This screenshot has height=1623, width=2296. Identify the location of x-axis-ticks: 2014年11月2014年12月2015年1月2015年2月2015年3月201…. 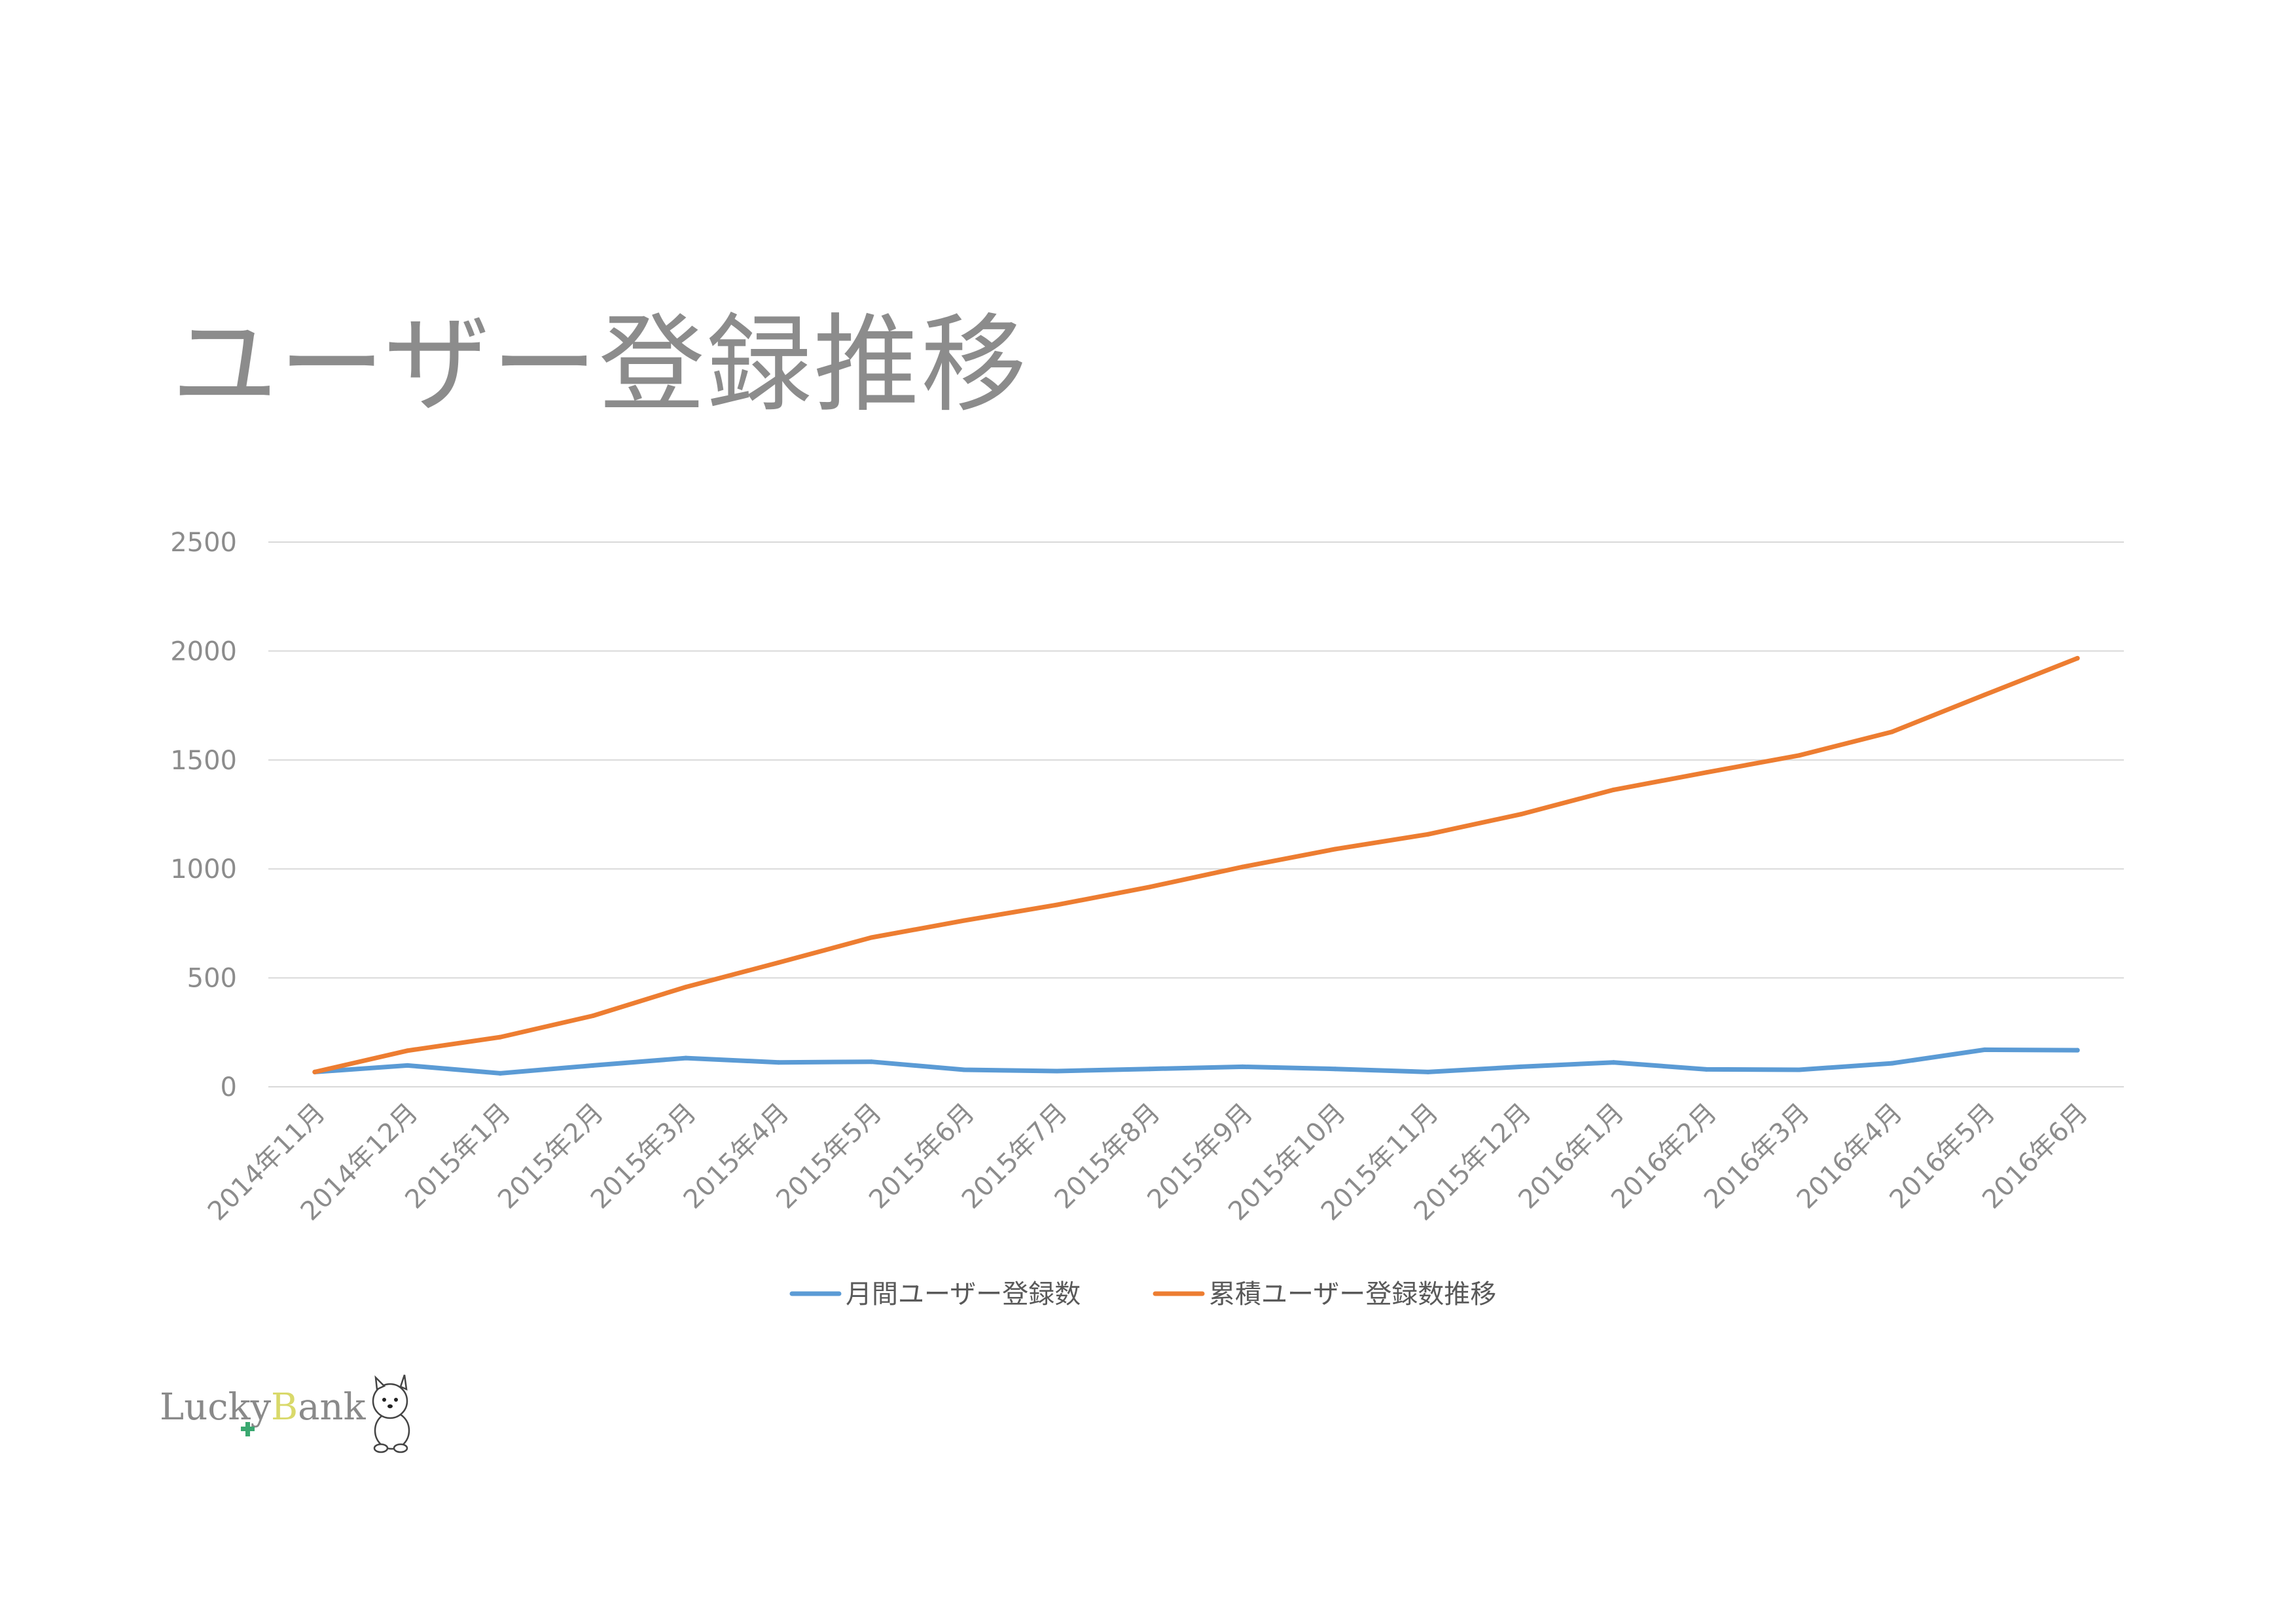
(1148, 1162).